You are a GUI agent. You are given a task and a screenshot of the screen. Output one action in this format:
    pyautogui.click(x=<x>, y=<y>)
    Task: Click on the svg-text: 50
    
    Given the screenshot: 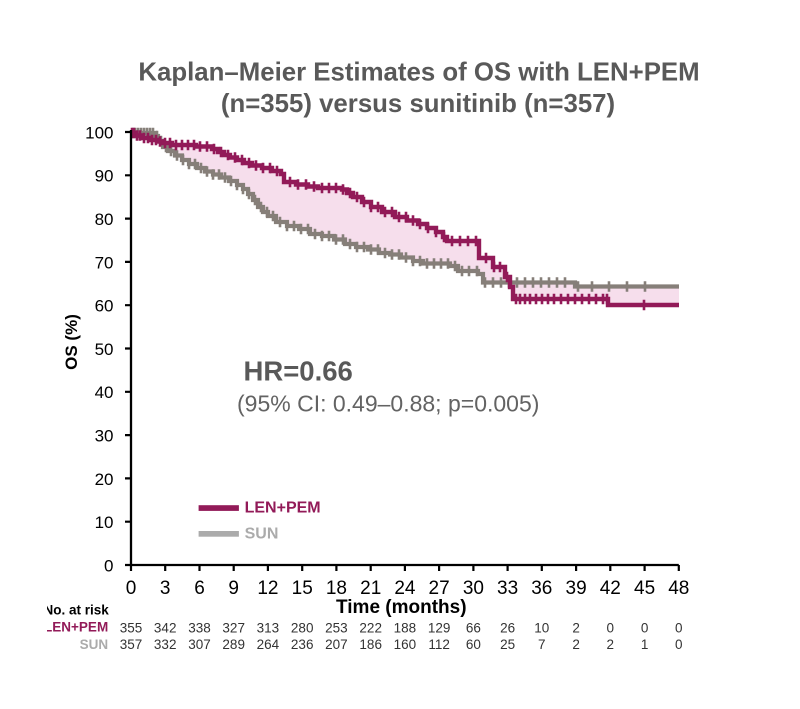 What is the action you would take?
    pyautogui.click(x=104, y=349)
    